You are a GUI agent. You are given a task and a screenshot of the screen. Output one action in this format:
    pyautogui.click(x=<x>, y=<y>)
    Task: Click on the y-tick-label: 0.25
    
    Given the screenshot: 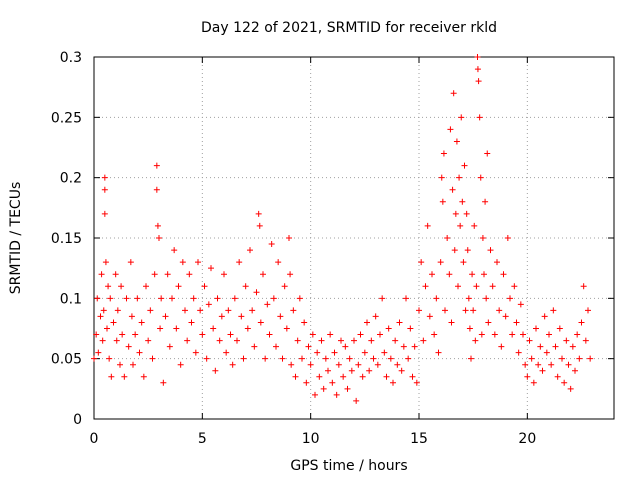 What is the action you would take?
    pyautogui.click(x=66, y=118)
    